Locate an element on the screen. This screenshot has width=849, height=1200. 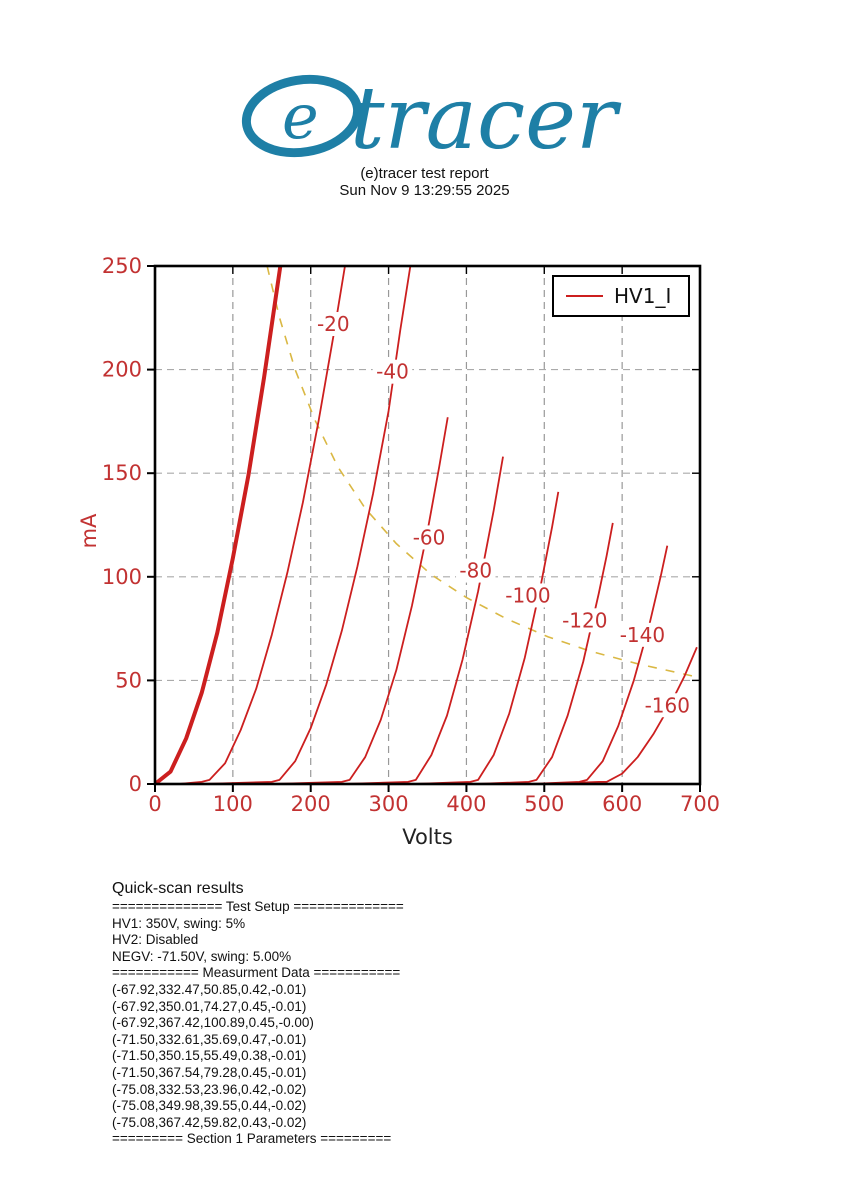
x-tick-label: 700 is located at coordinates (700, 804).